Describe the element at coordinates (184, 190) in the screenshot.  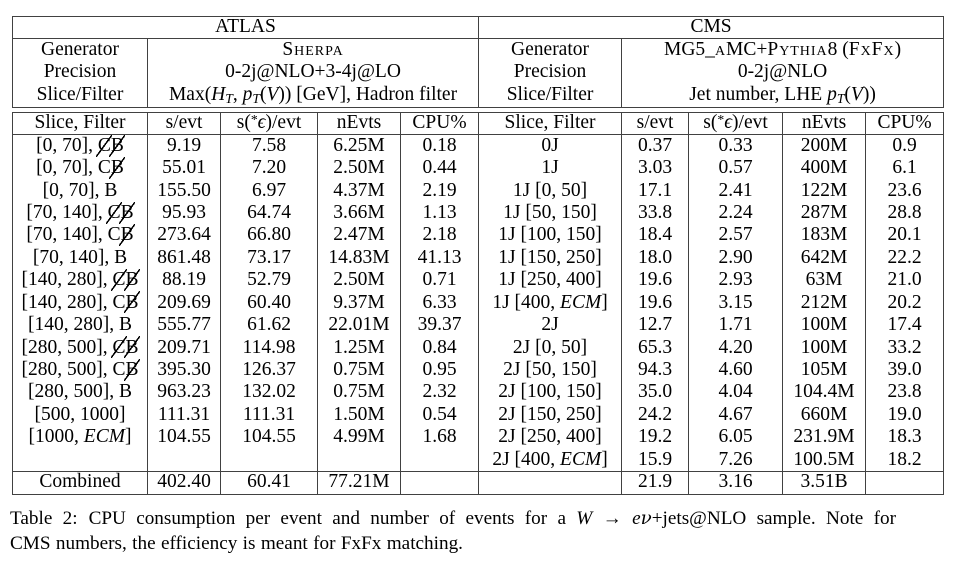
I see `atlas-s-evt-cell: 155.50` at that location.